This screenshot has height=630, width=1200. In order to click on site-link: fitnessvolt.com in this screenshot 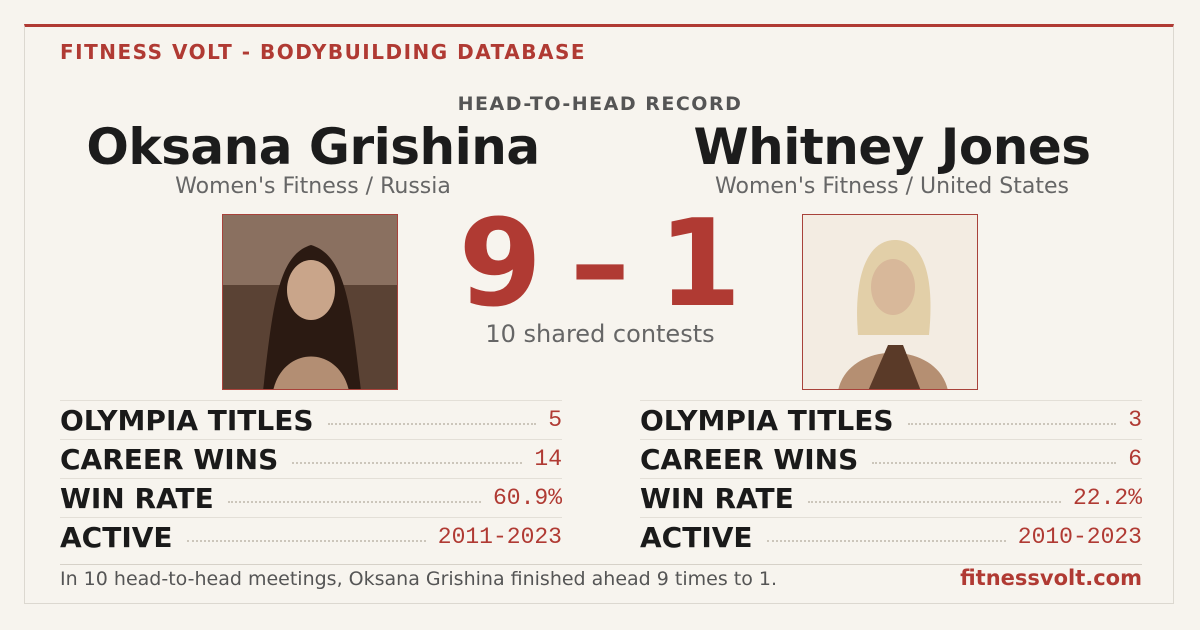, I will do `click(1051, 578)`.